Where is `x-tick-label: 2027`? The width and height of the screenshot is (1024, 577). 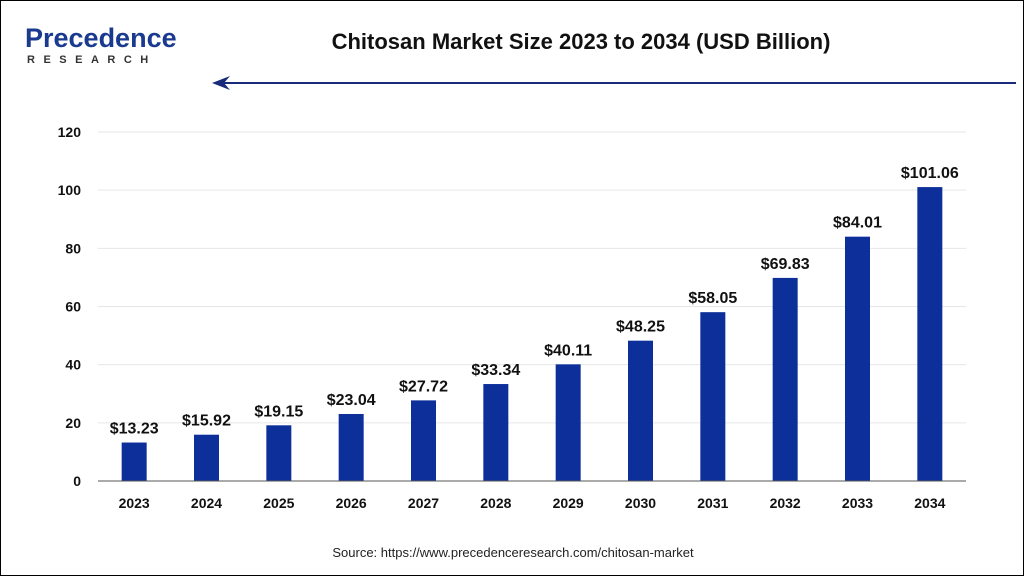 x-tick-label: 2027 is located at coordinates (423, 503).